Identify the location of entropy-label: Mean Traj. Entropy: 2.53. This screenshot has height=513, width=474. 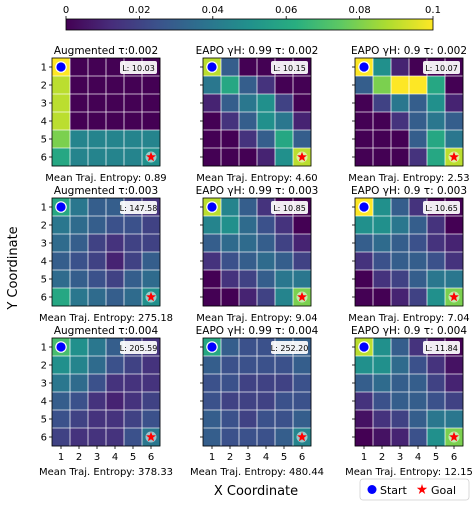
(408, 178).